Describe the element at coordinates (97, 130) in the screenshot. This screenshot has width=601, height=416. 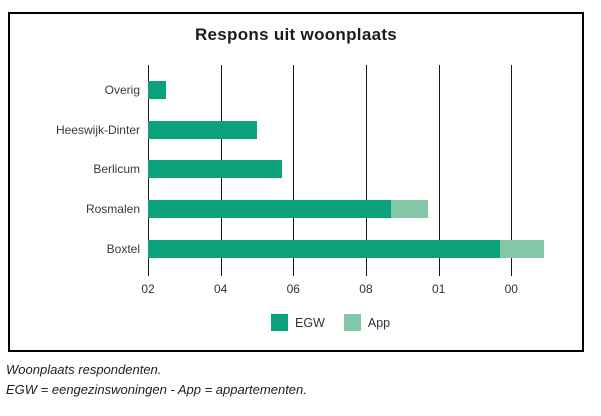
I see `y-axis-category-label: Heeswijk-Dinter` at that location.